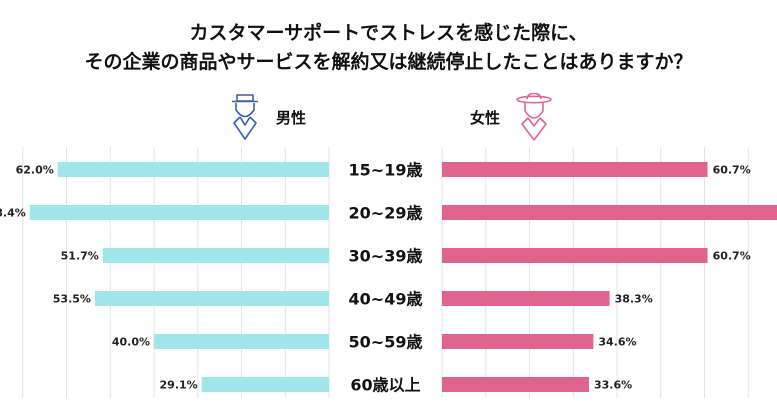  I want to click on male-value-label: 51.7%, so click(80, 256).